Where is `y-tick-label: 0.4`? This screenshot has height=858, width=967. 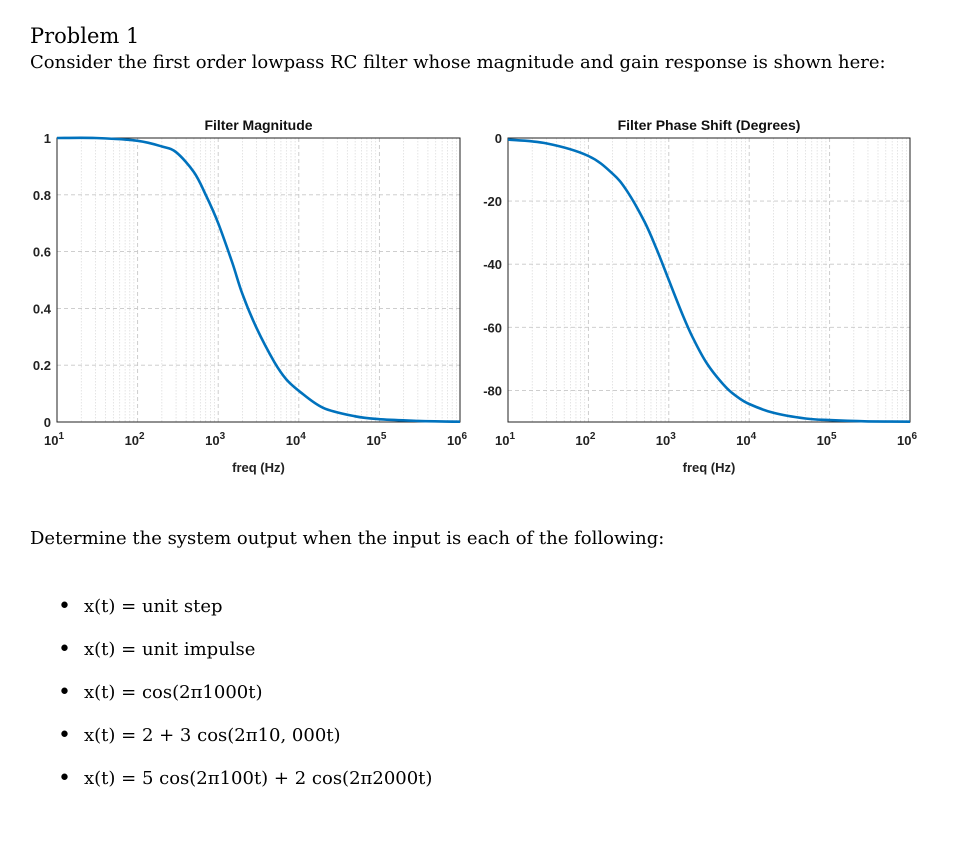 y-tick-label: 0.4 is located at coordinates (42, 308).